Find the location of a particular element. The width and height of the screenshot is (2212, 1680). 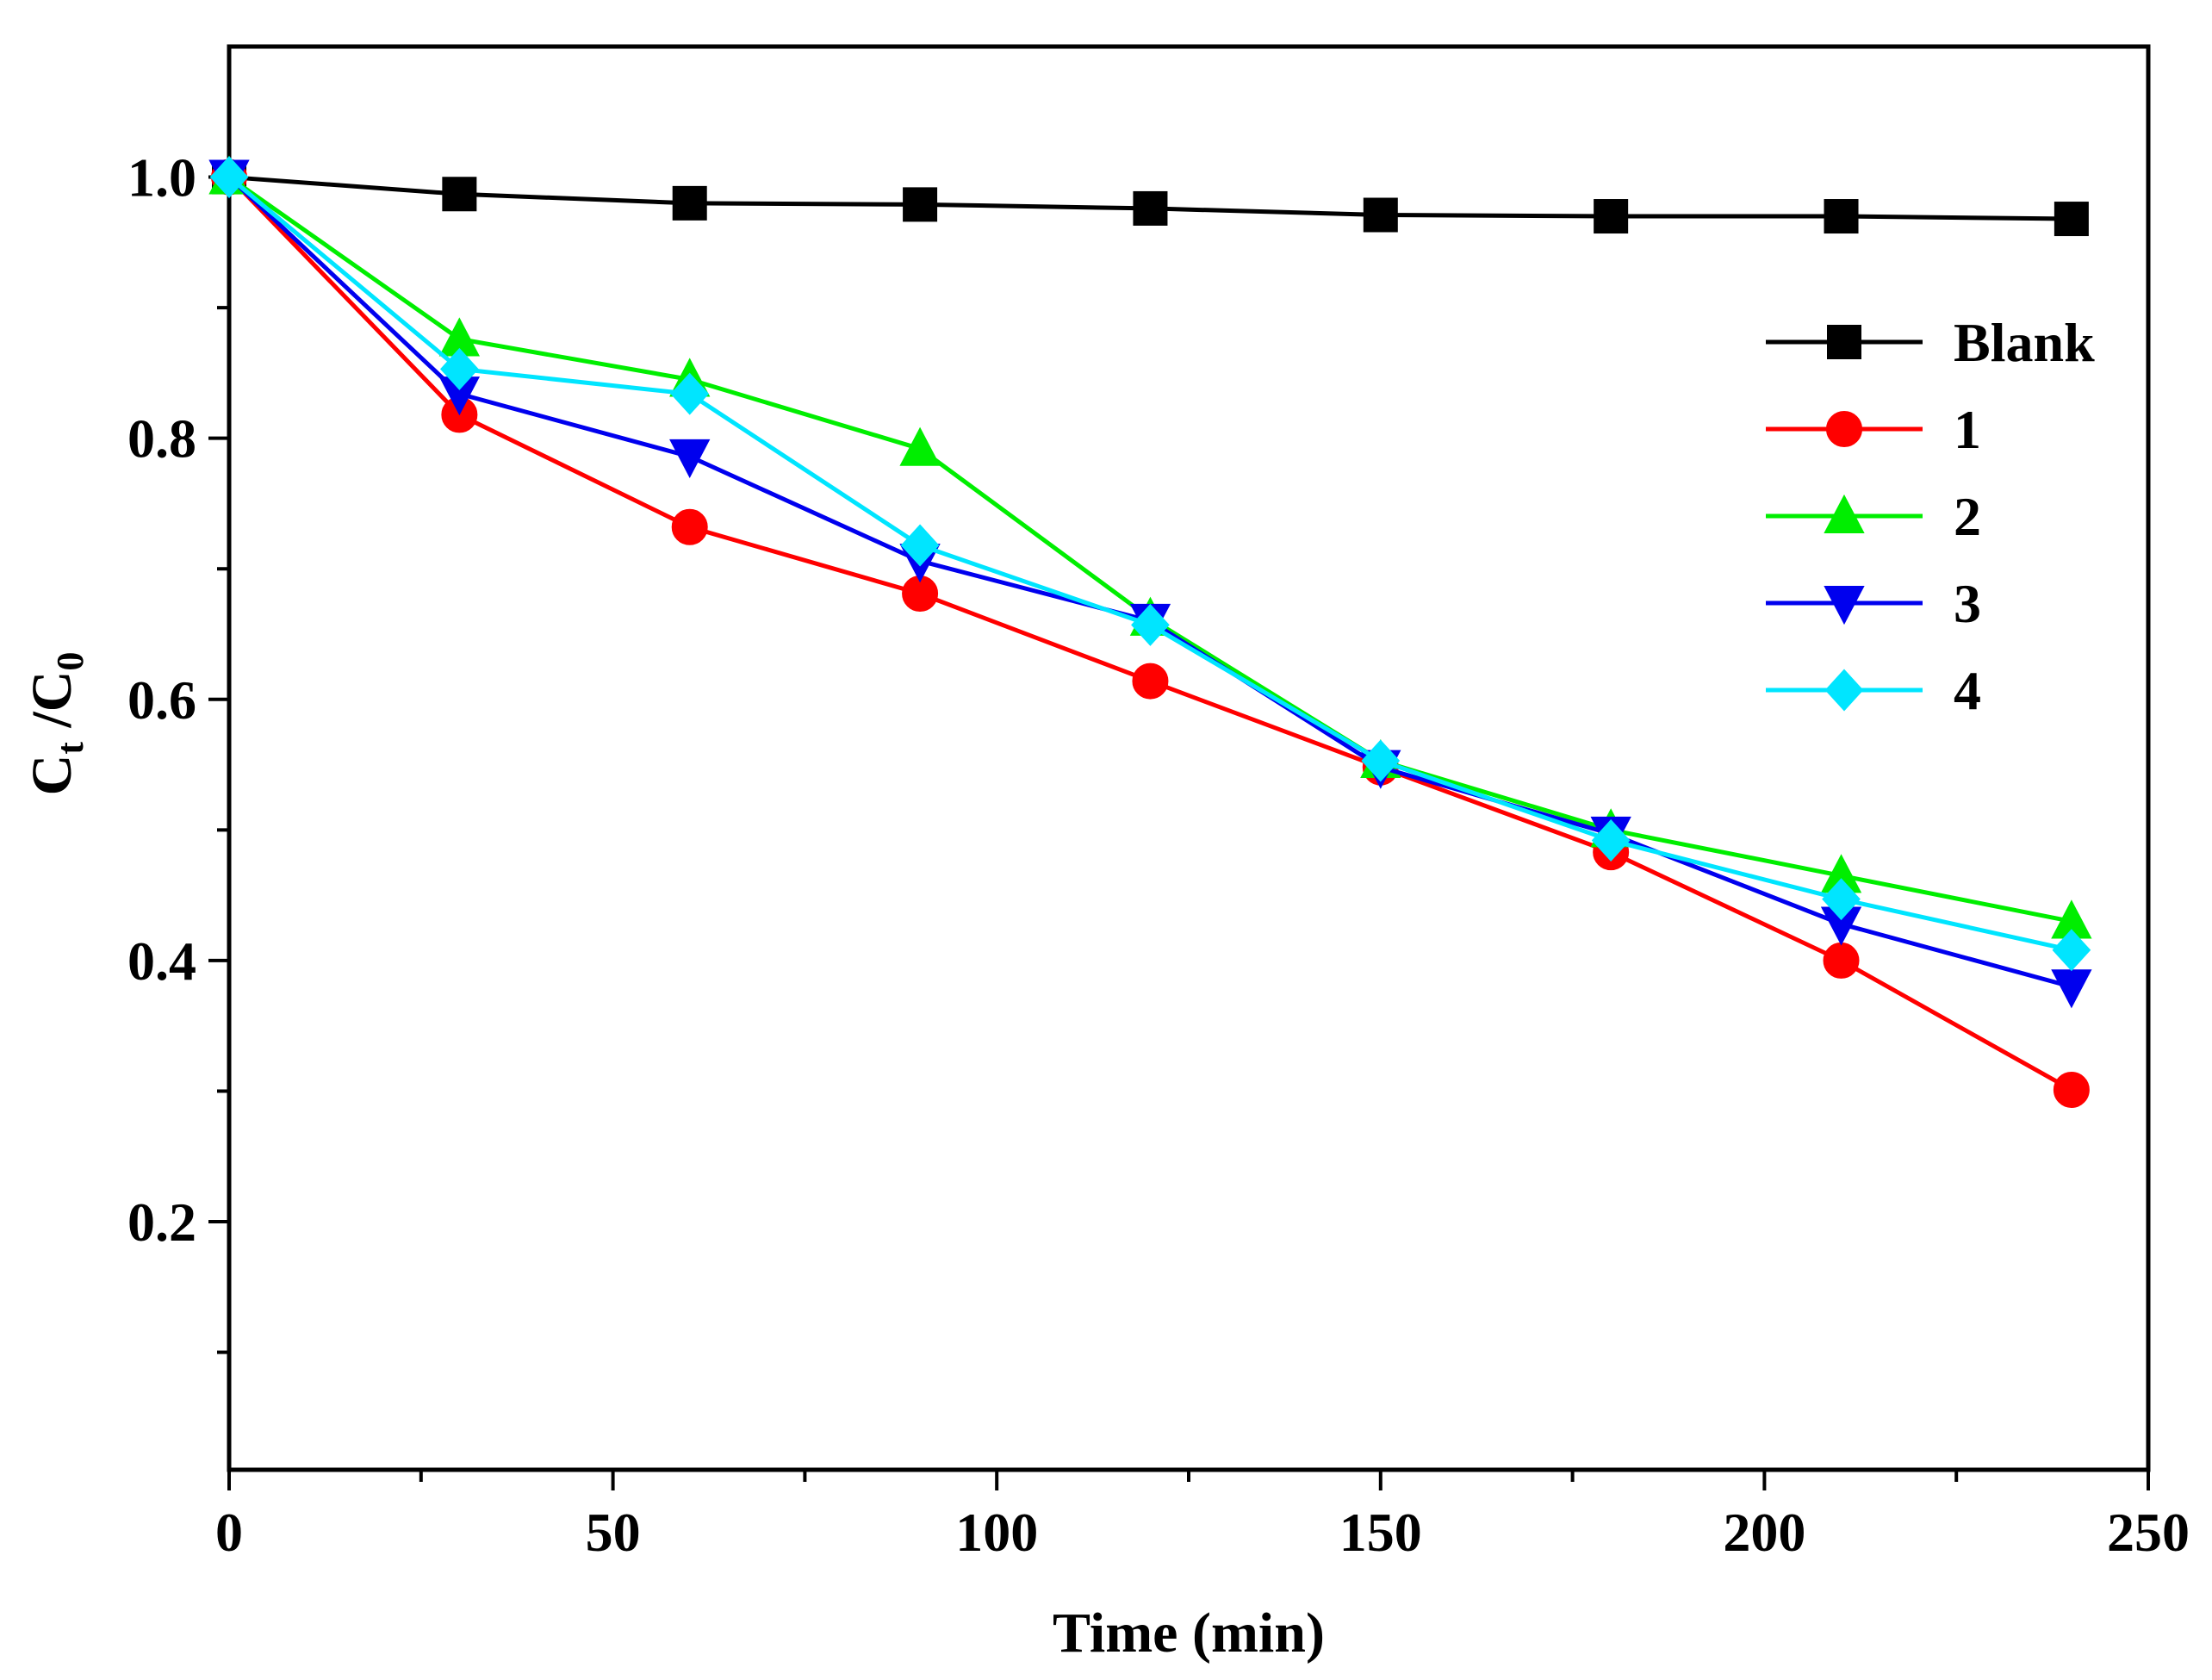

x-tick-label: 50 is located at coordinates (613, 1532).